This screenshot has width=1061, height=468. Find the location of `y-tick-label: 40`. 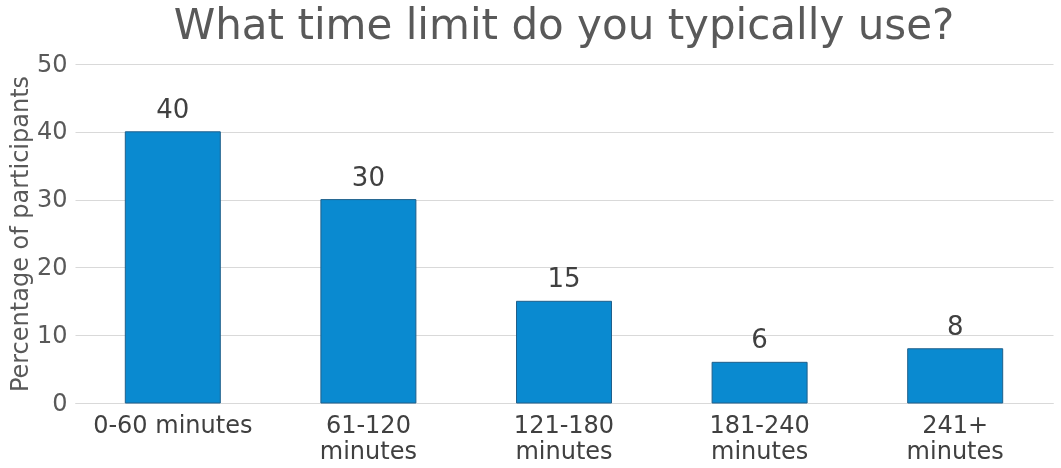

y-tick-label: 40 is located at coordinates (52, 131).